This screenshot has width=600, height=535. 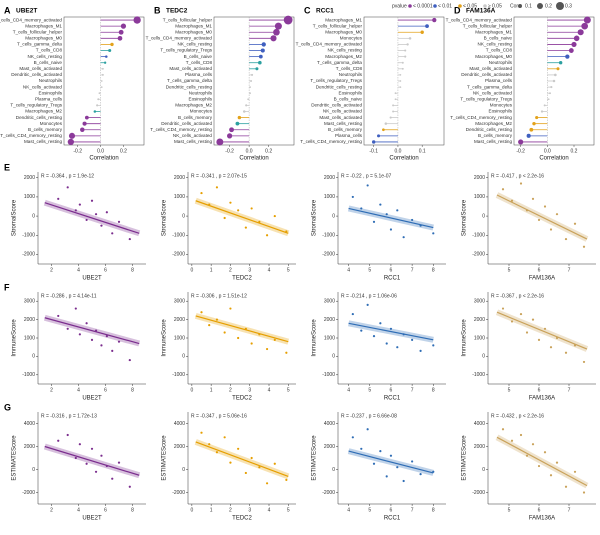 What do you see at coordinates (410, 6) in the screenshot?
I see `legend-swatch` at bounding box center [410, 6].